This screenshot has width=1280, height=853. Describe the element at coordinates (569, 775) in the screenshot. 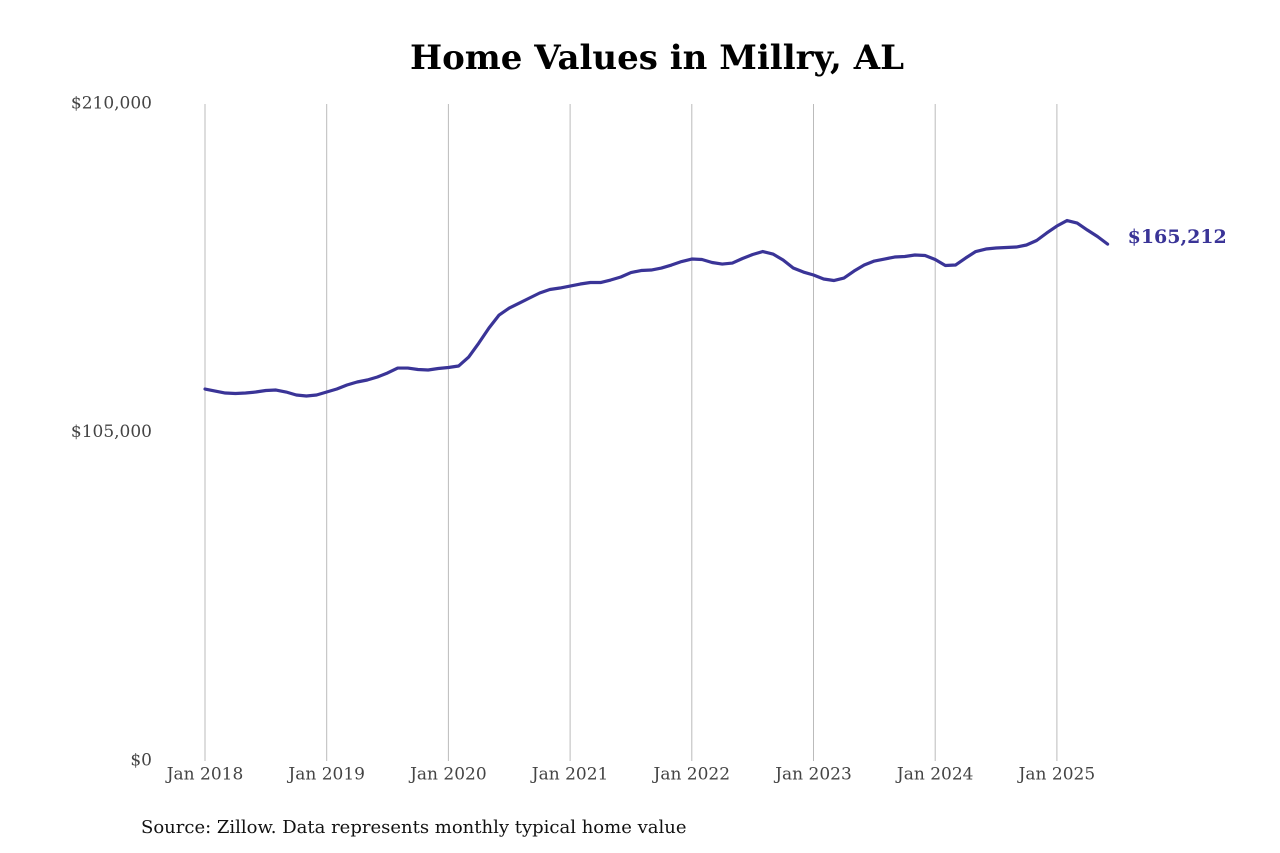

I see `x-tick-label: Jan 2021` at that location.